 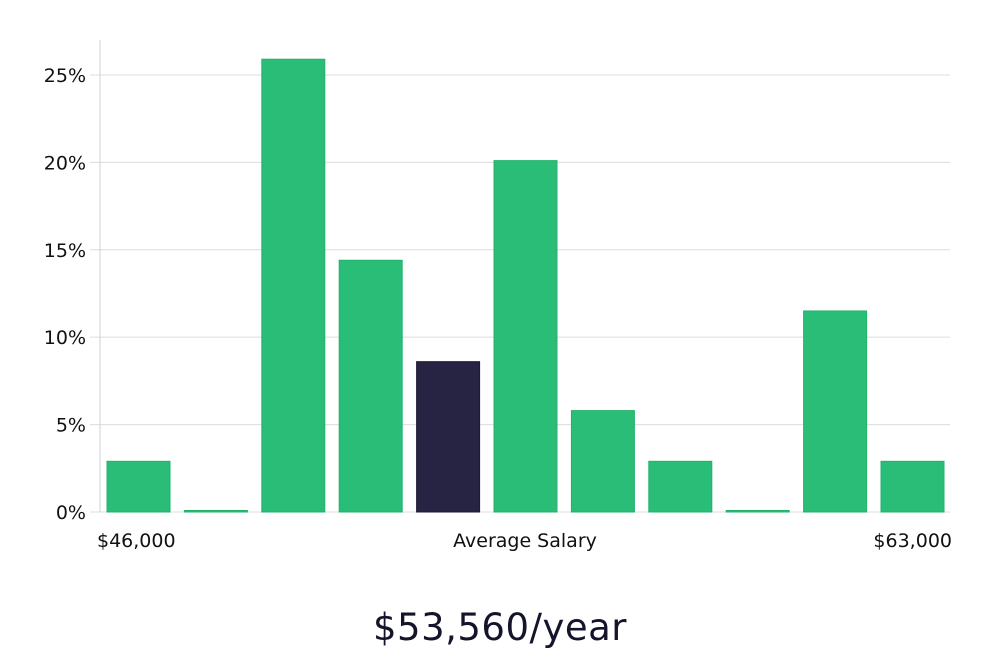 What do you see at coordinates (525, 541) in the screenshot?
I see `x-axis-title: Average Salary` at bounding box center [525, 541].